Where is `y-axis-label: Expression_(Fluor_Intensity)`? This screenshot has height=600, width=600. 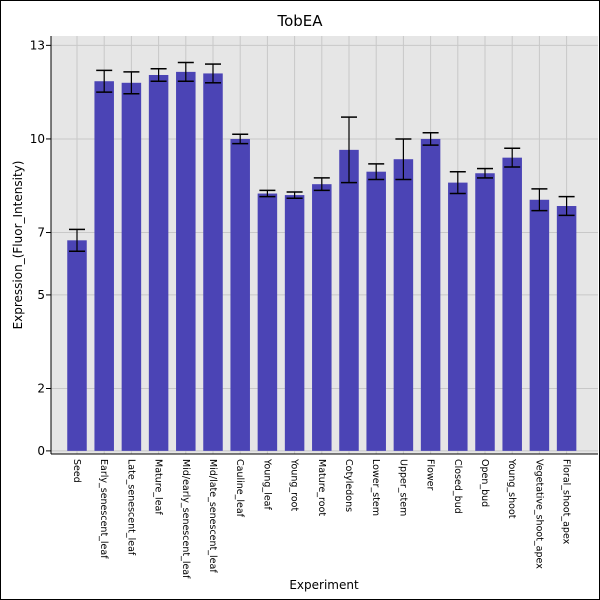
y-axis-label: Expression_(Fluor_Intensity) is located at coordinates (18, 245).